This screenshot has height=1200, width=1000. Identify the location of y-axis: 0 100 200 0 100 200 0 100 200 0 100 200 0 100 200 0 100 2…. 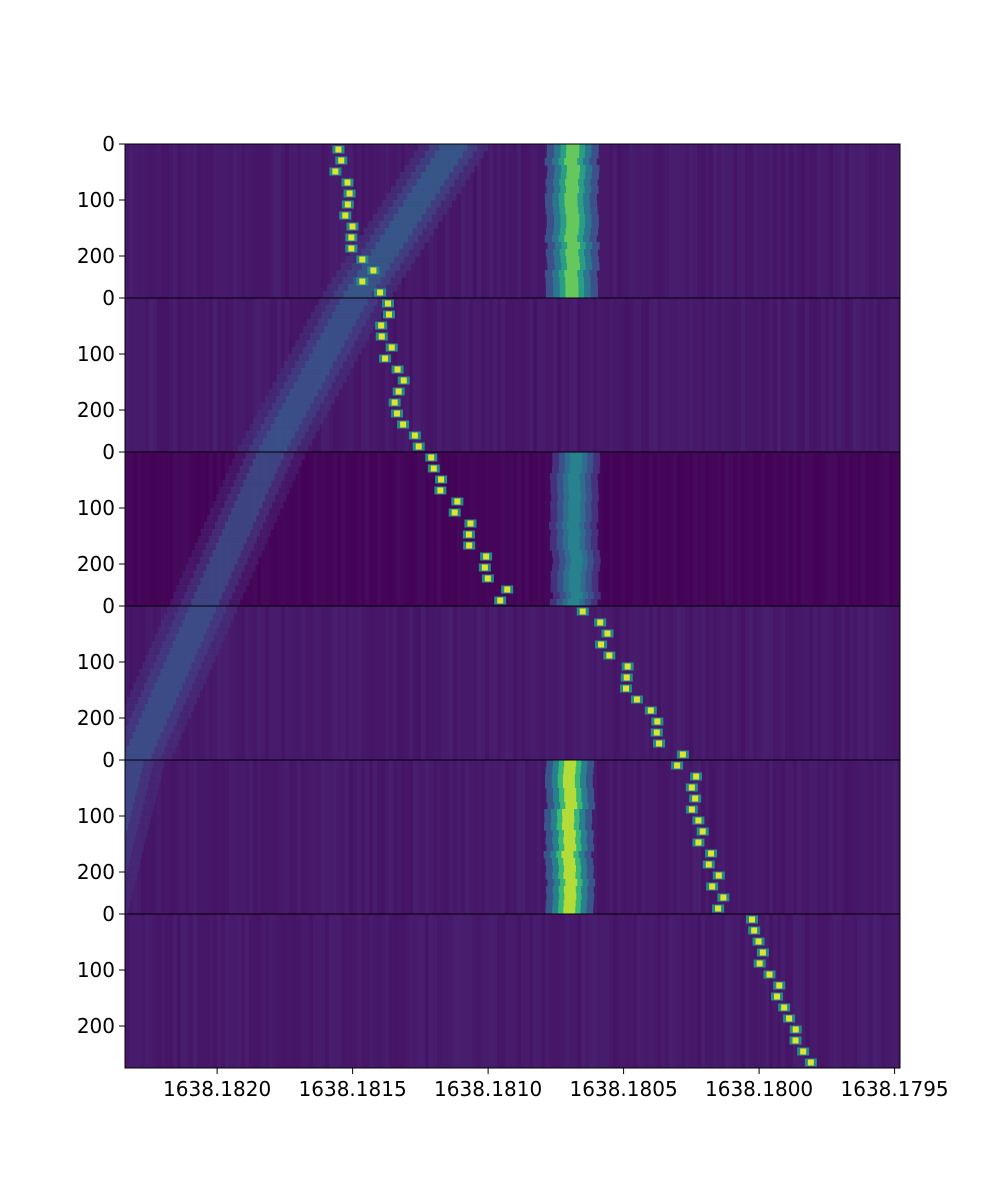
(101, 585).